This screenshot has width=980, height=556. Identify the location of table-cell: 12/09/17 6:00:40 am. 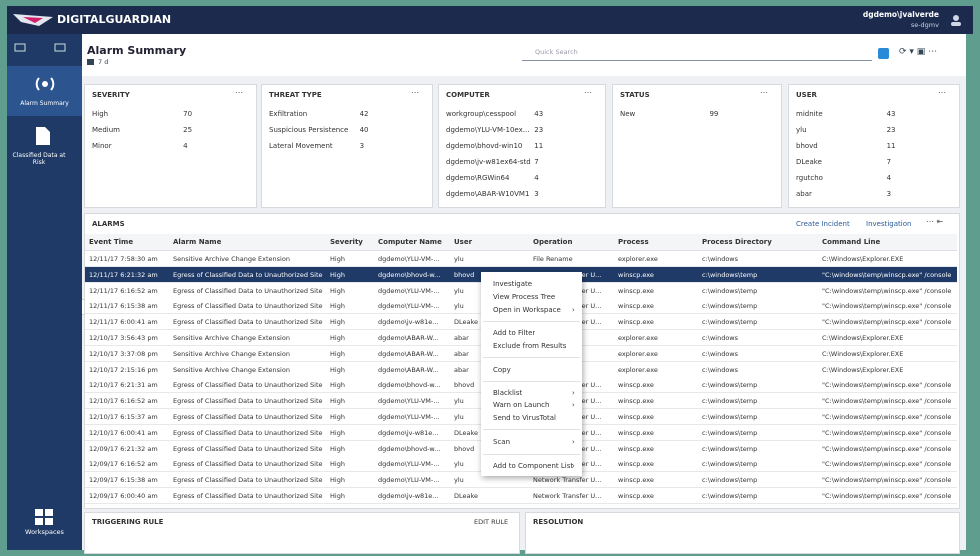
(123, 496).